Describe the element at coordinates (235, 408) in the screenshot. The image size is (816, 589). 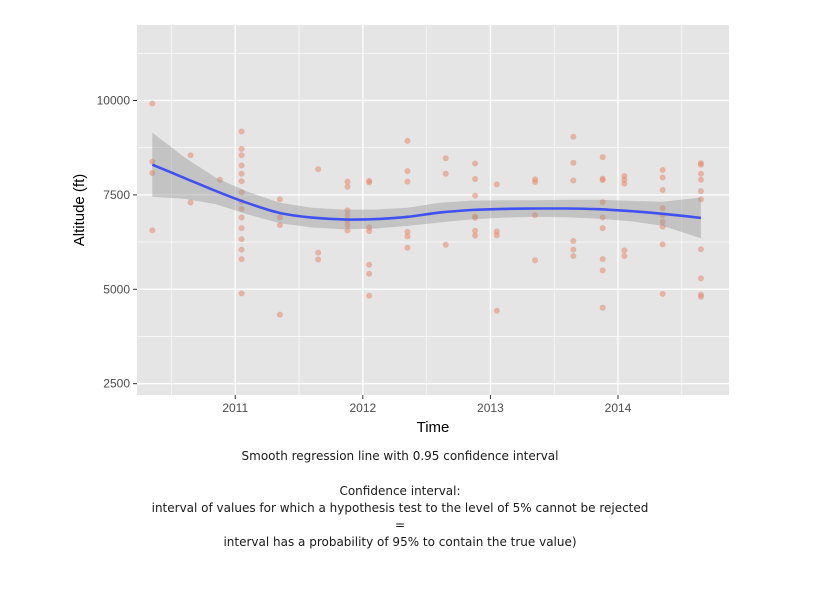
I see `x-tick-label: 2011` at that location.